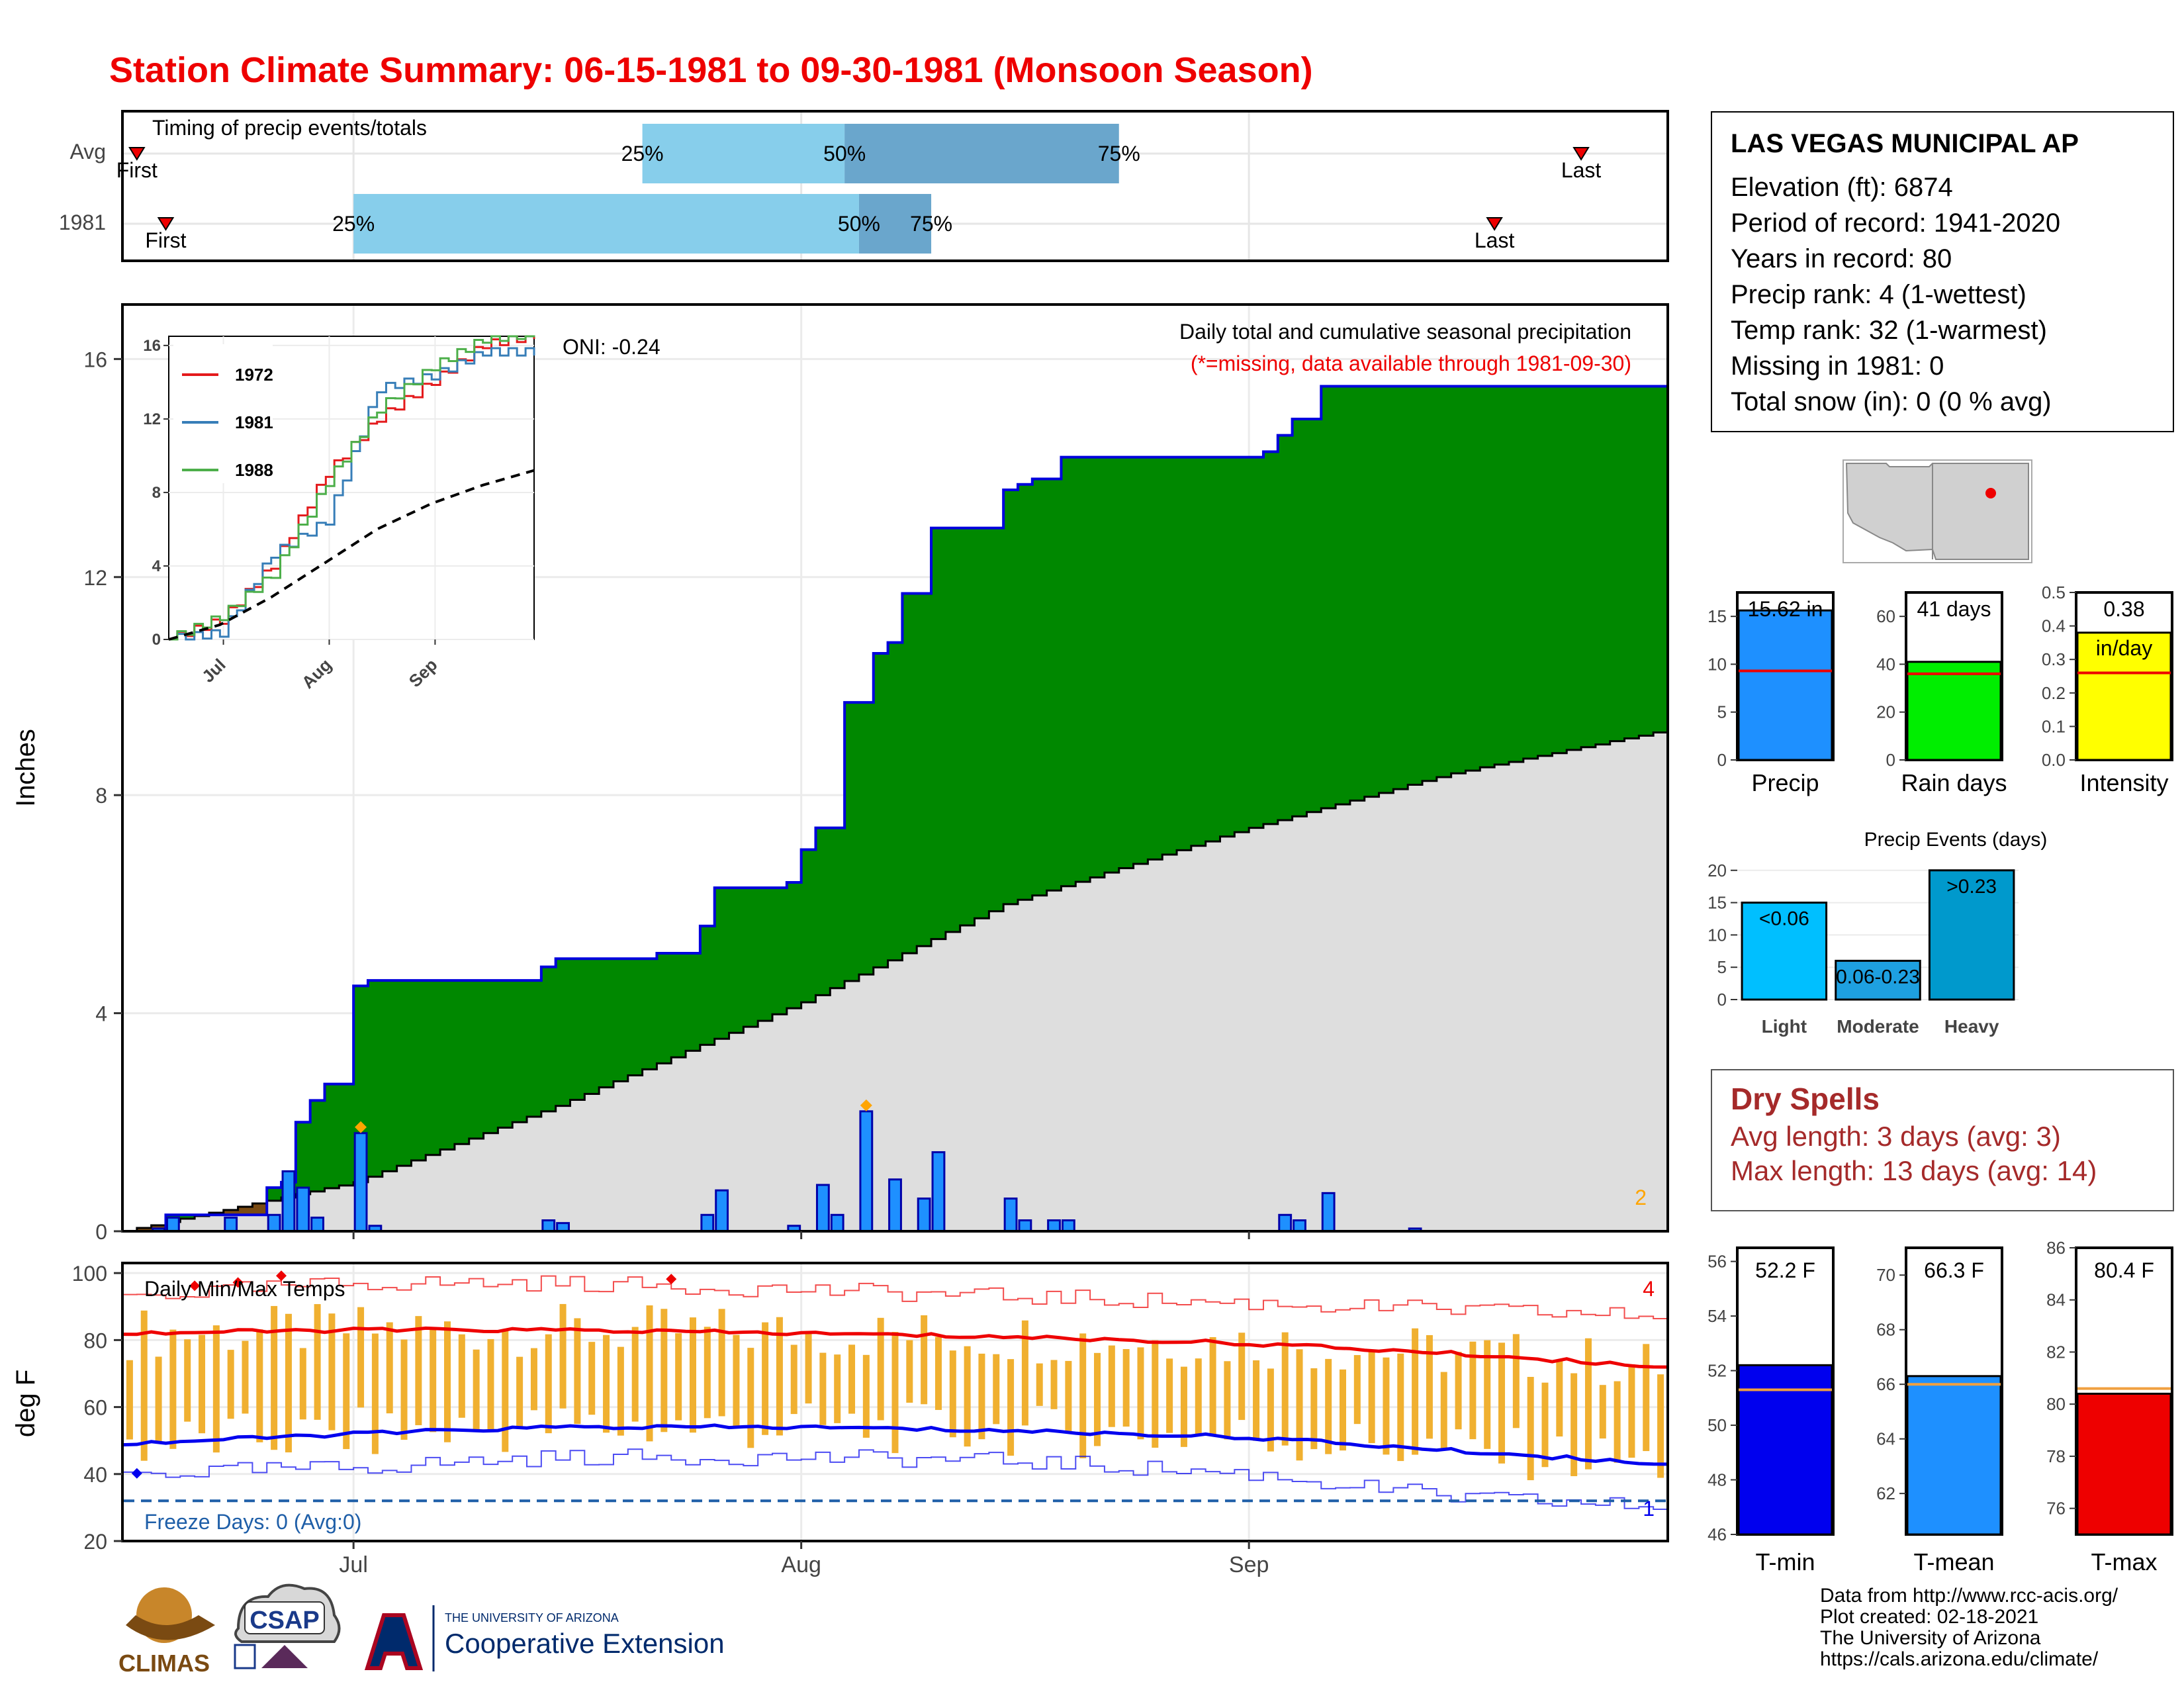 The image size is (2184, 1688). I want to click on precip-corner-count: 2, so click(1641, 1197).